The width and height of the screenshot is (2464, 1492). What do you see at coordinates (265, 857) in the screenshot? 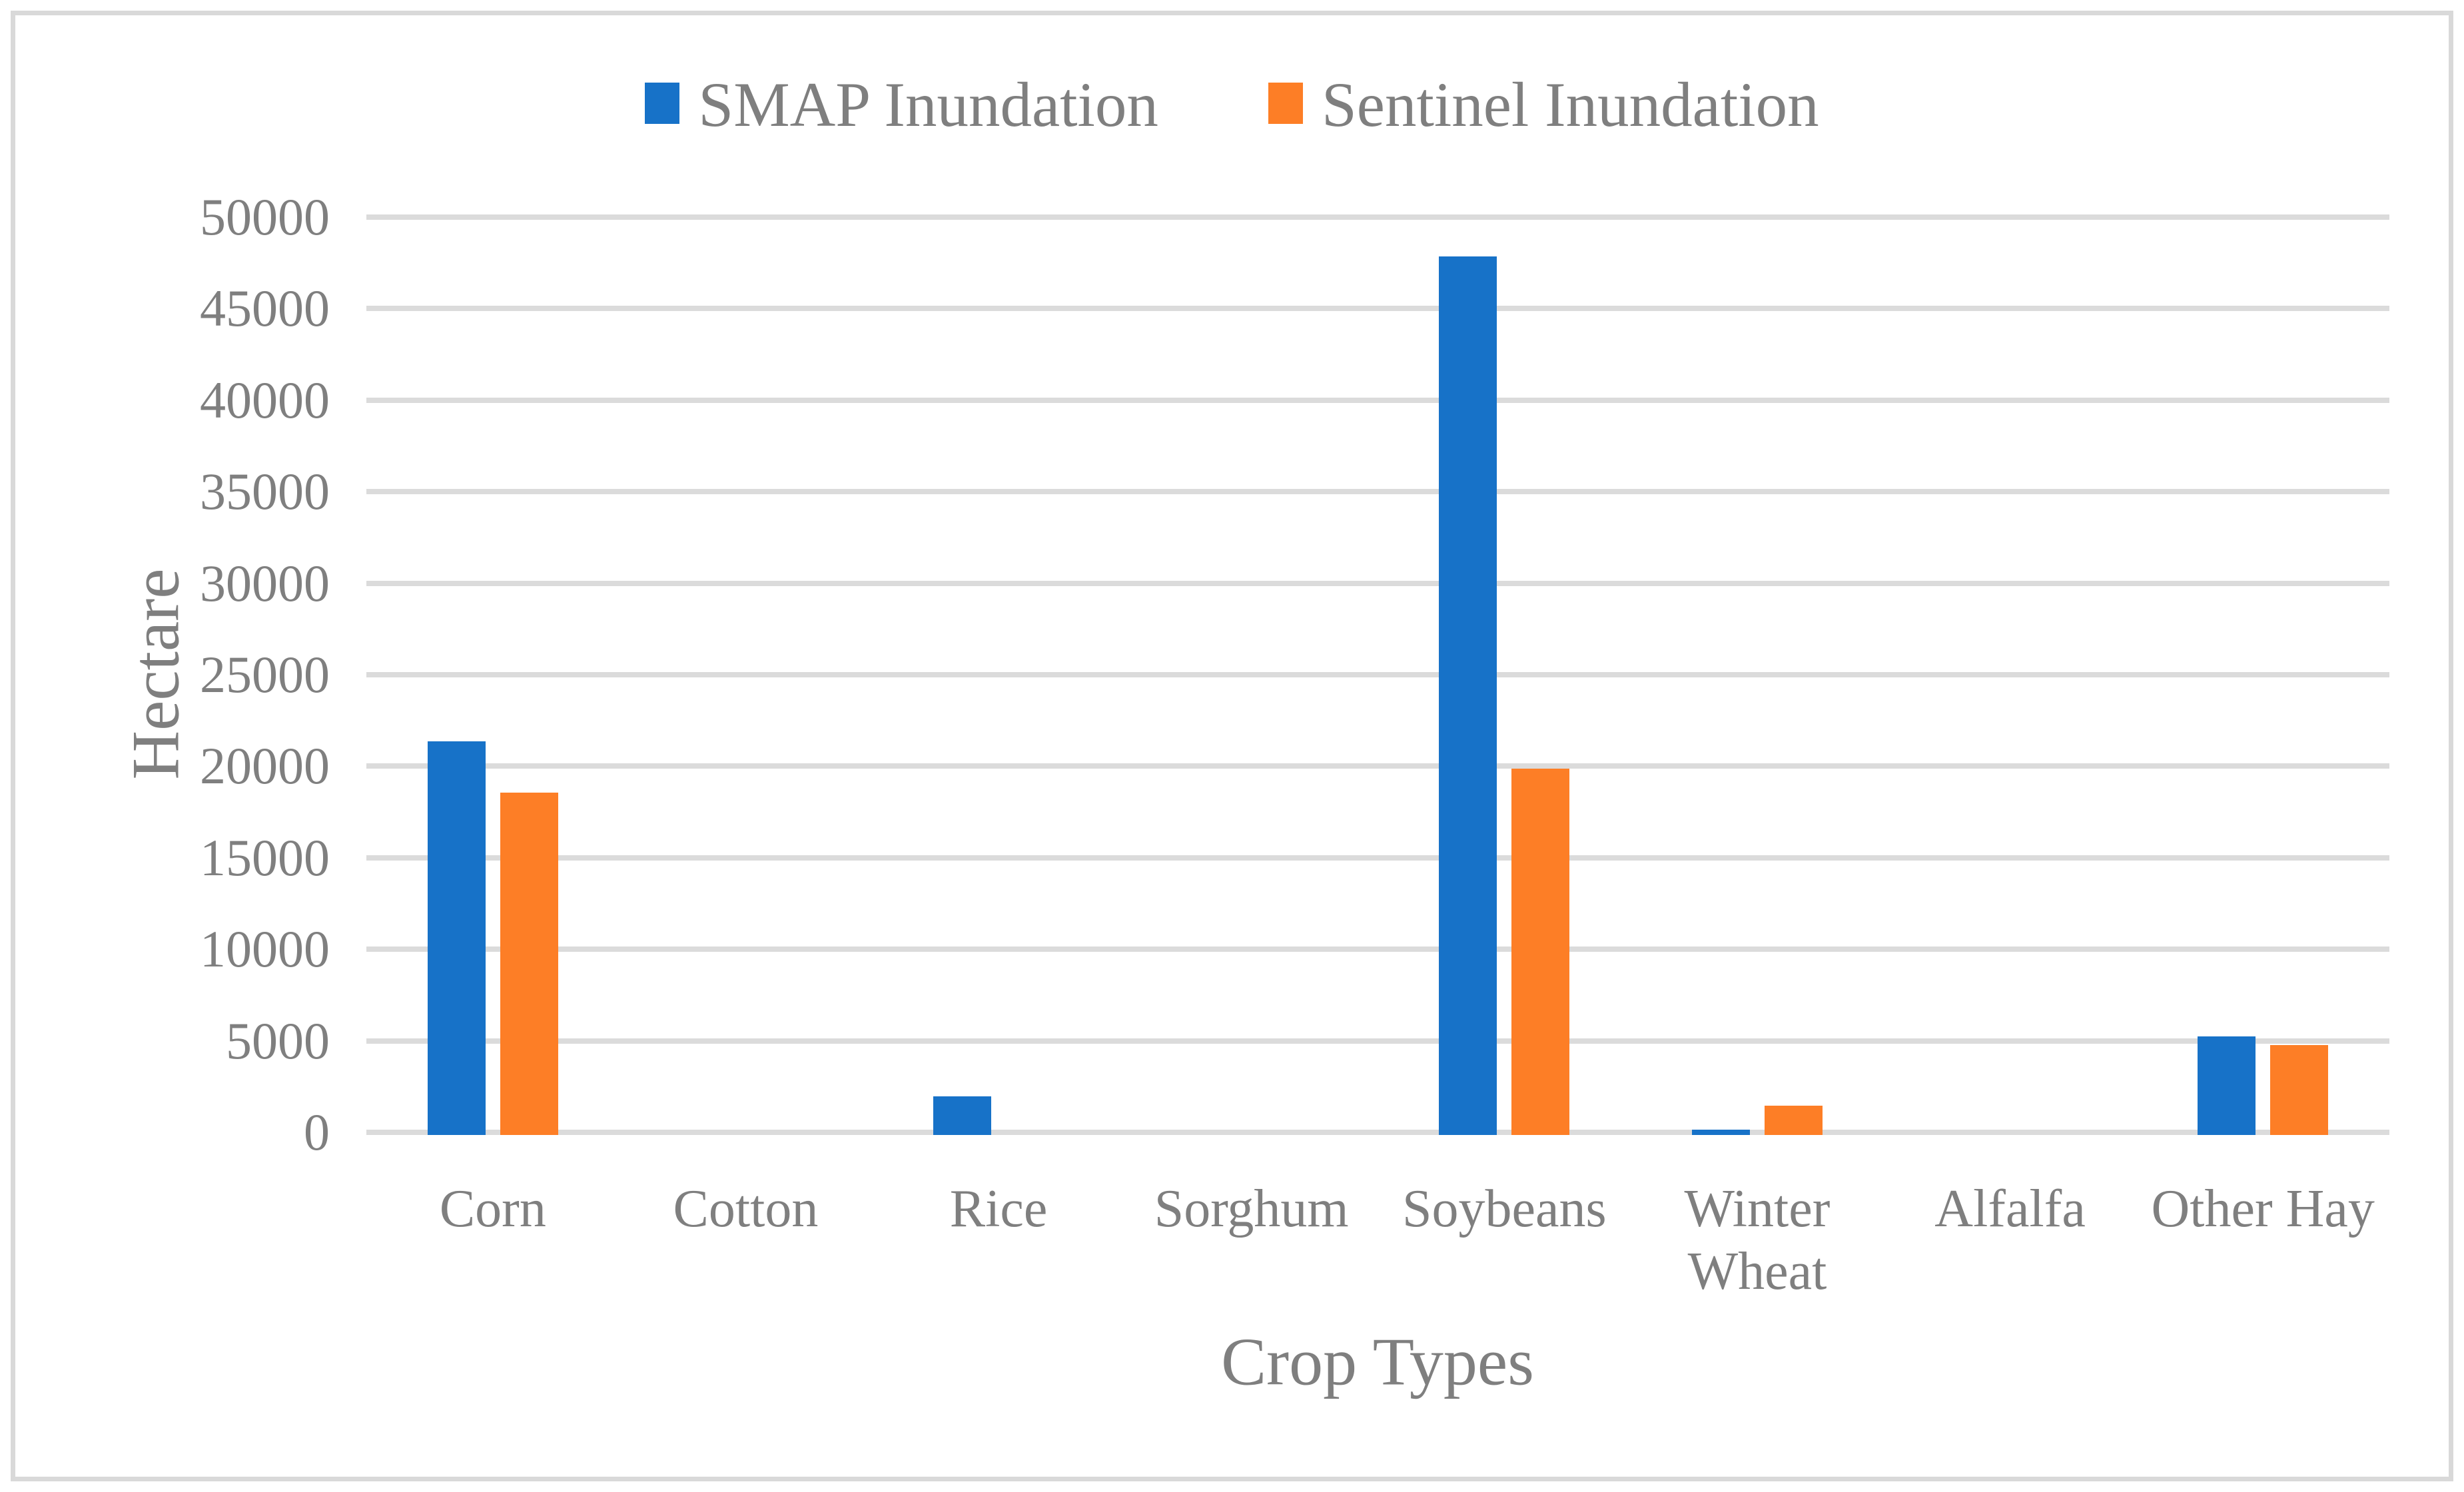
I see `y-tick-label-15000: 15000` at bounding box center [265, 857].